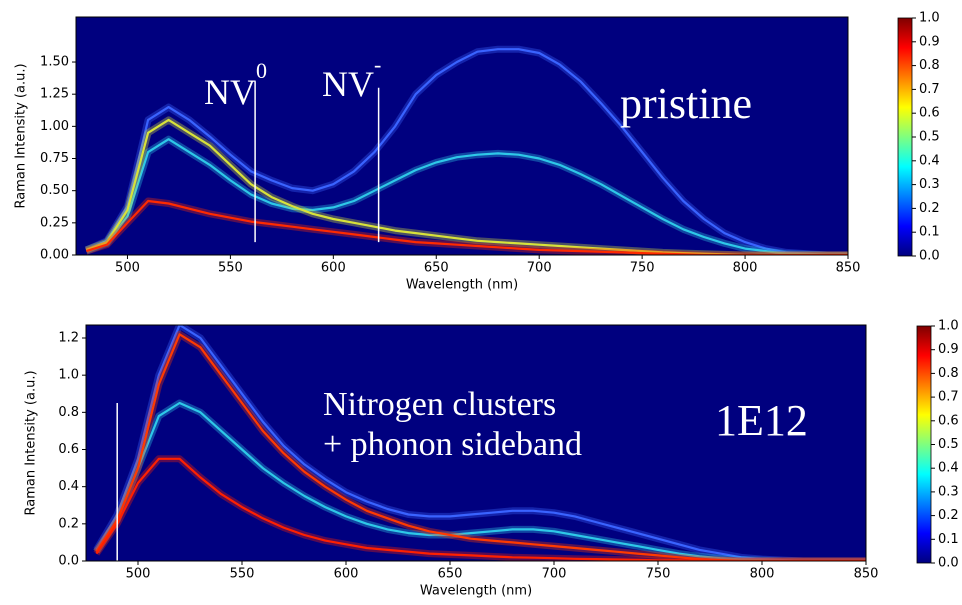 Image resolution: width=962 pixels, height=605 pixels. I want to click on y-tick-label: 0.50, so click(54, 190).